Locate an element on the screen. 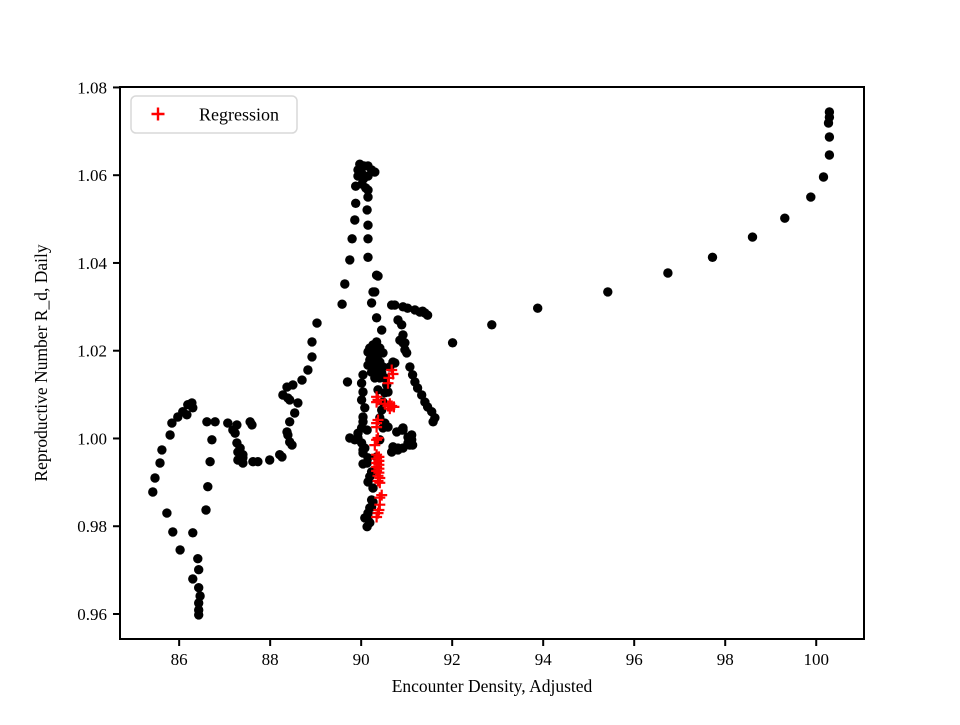 Image resolution: width=960 pixels, height=725 pixels. y-tick-label: 0.98 is located at coordinates (92, 526).